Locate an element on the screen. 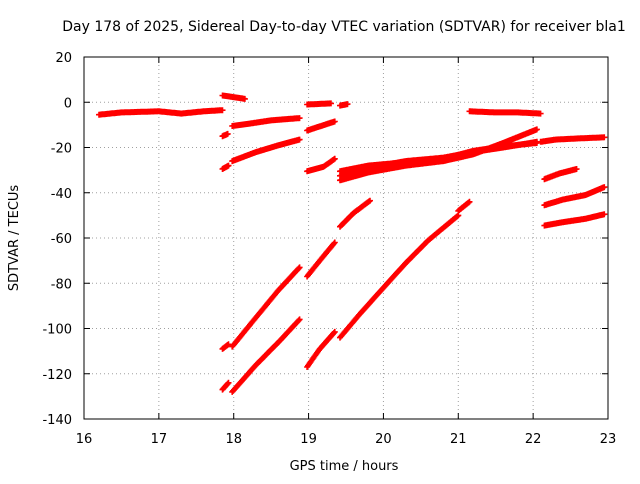 The height and width of the screenshot is (484, 640). x-tick-label: 16 is located at coordinates (84, 439).